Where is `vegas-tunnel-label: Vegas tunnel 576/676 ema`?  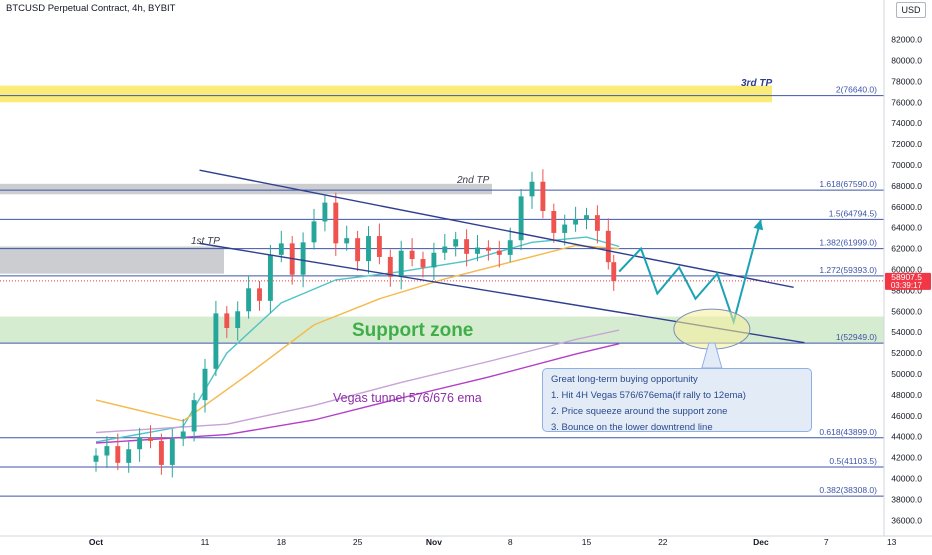
vegas-tunnel-label: Vegas tunnel 576/676 ema is located at coordinates (407, 398).